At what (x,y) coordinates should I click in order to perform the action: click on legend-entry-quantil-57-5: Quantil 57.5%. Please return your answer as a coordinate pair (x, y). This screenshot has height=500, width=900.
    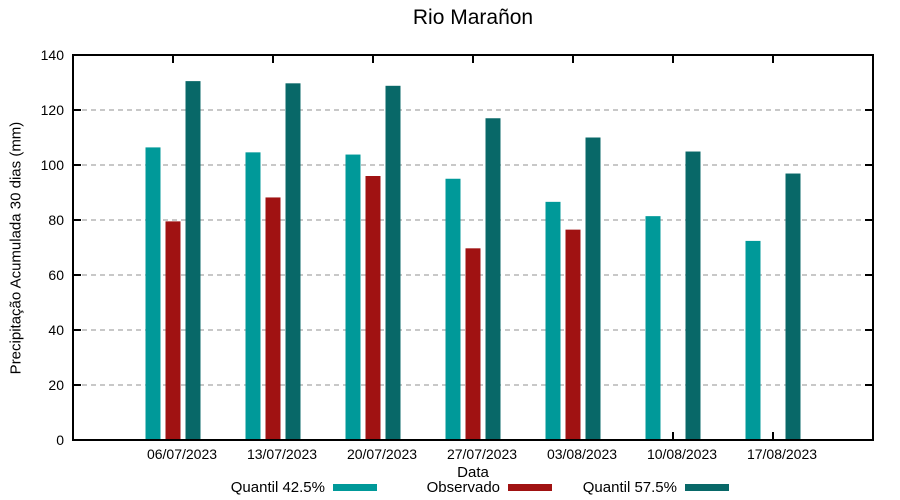
    Looking at the image, I should click on (630, 487).